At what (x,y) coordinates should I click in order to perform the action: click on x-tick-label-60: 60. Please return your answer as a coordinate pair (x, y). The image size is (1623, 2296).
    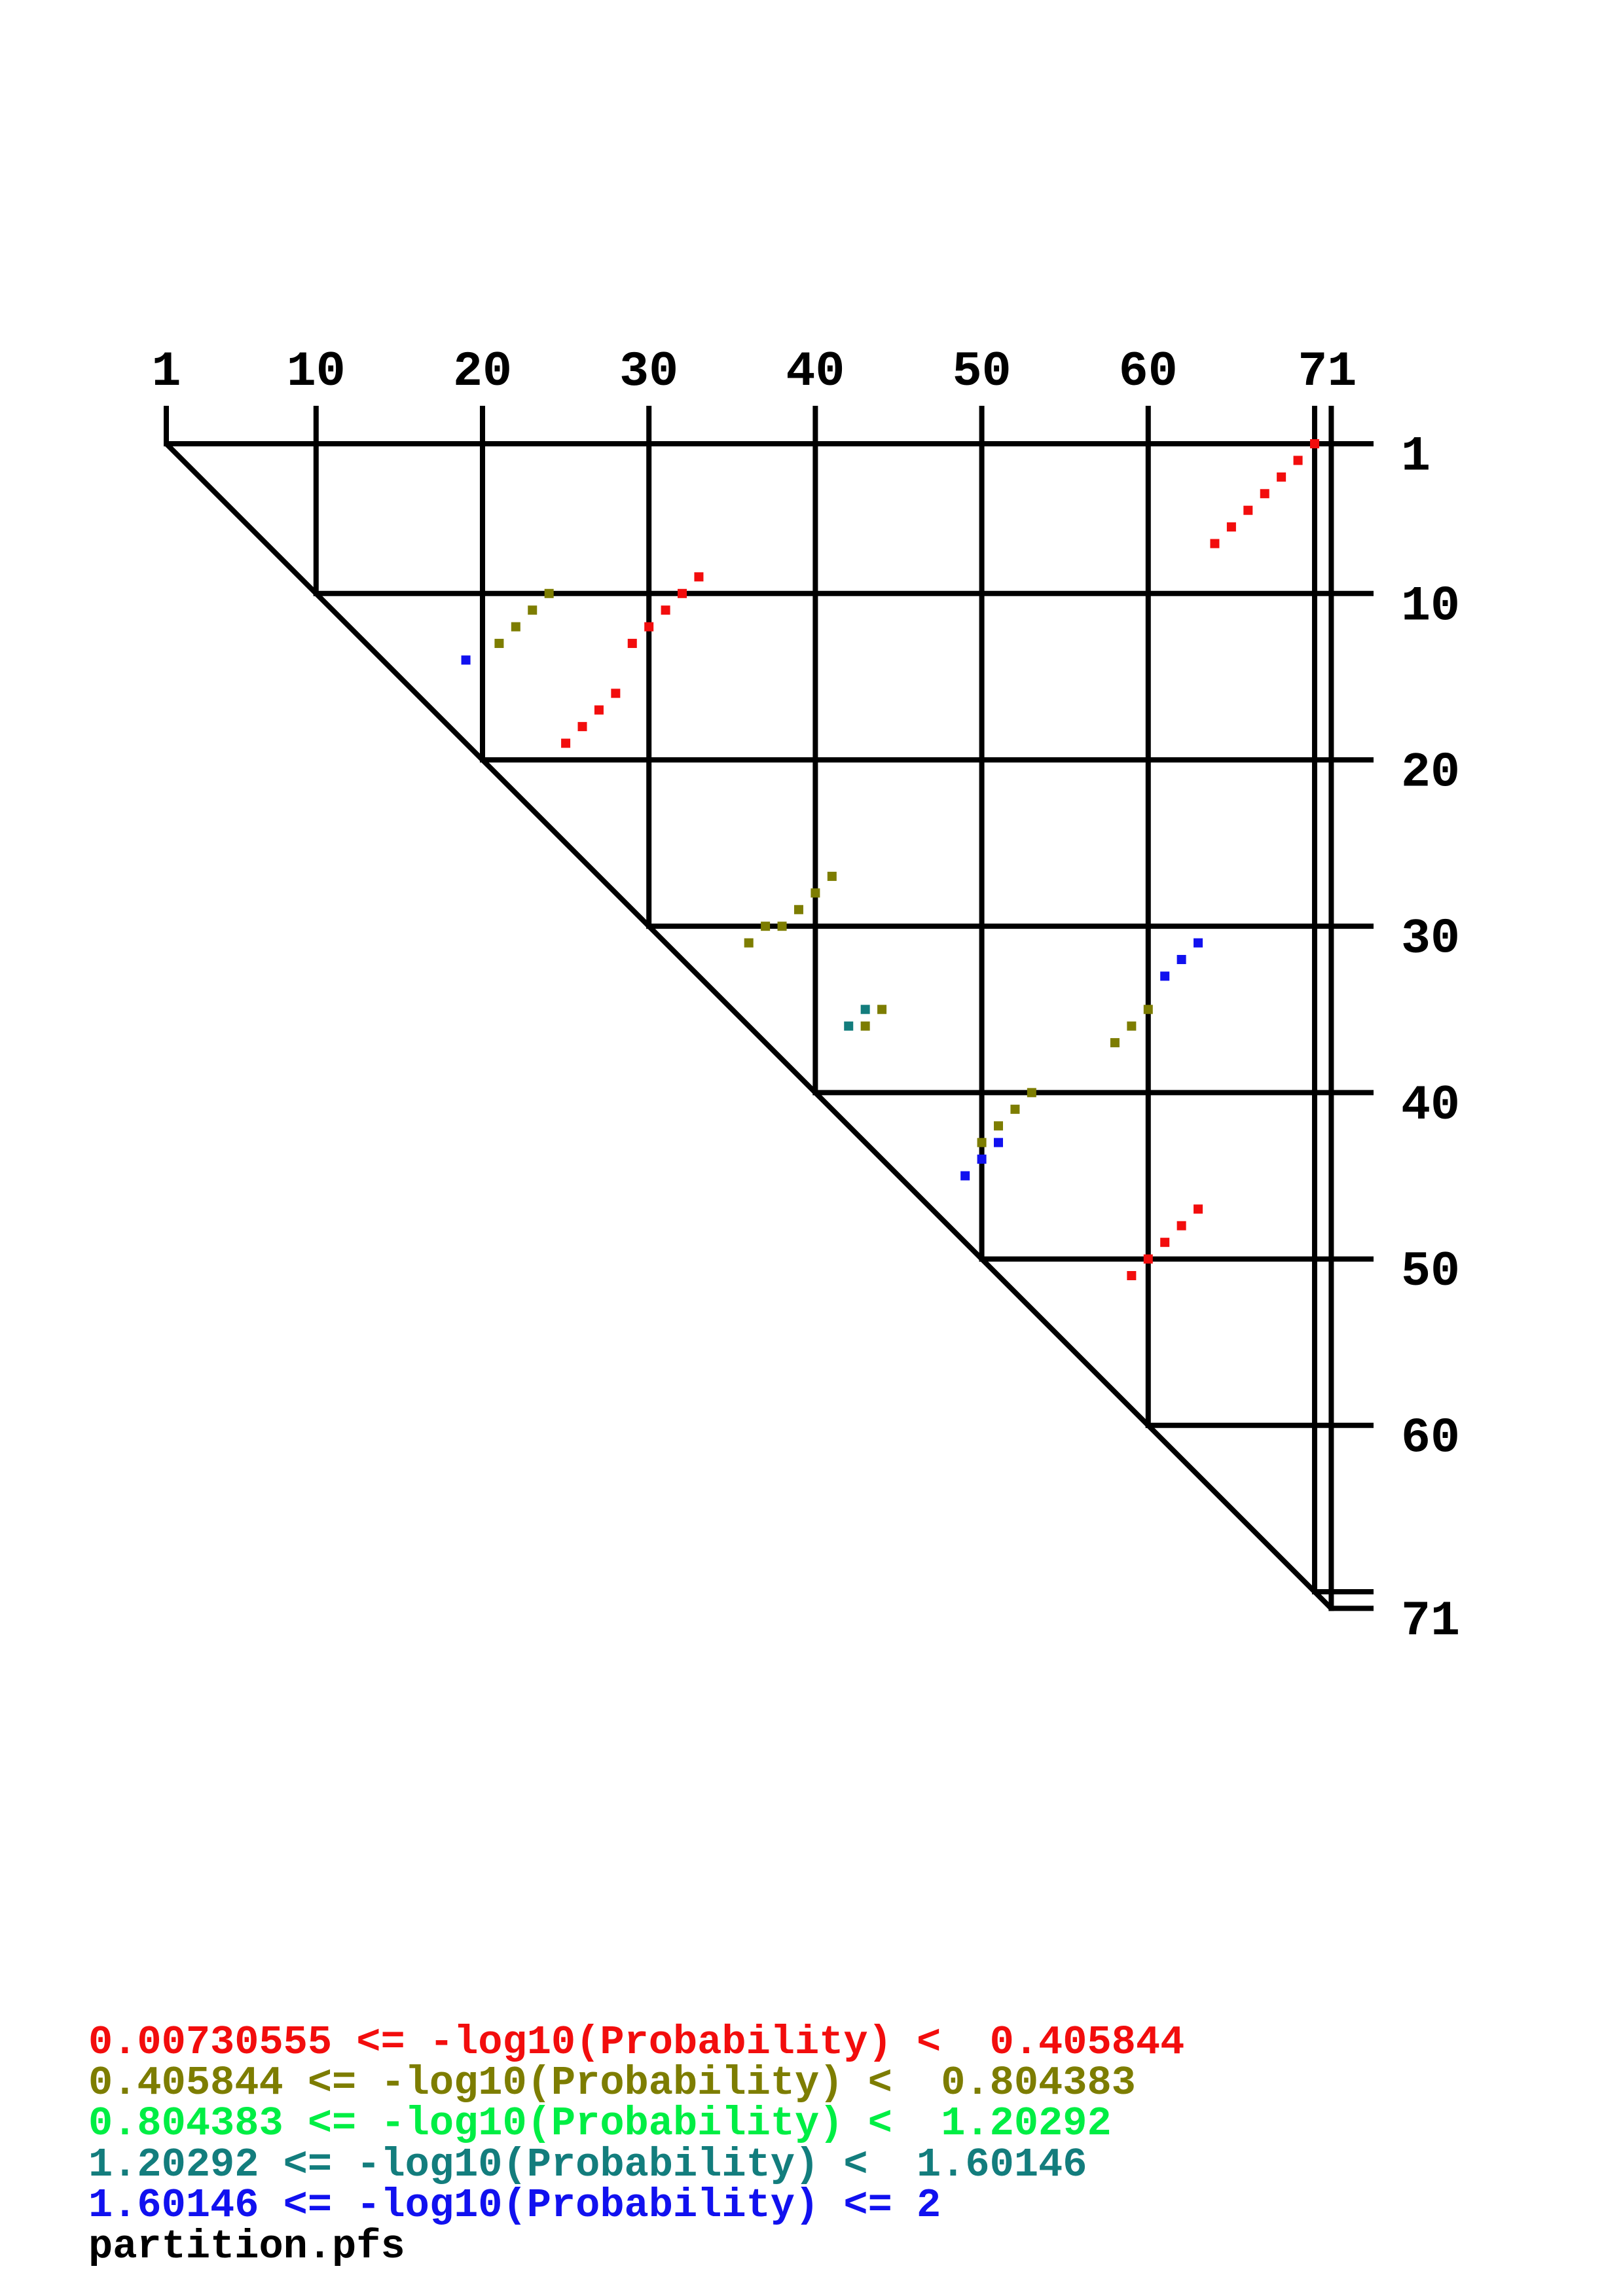
    Looking at the image, I should click on (1148, 372).